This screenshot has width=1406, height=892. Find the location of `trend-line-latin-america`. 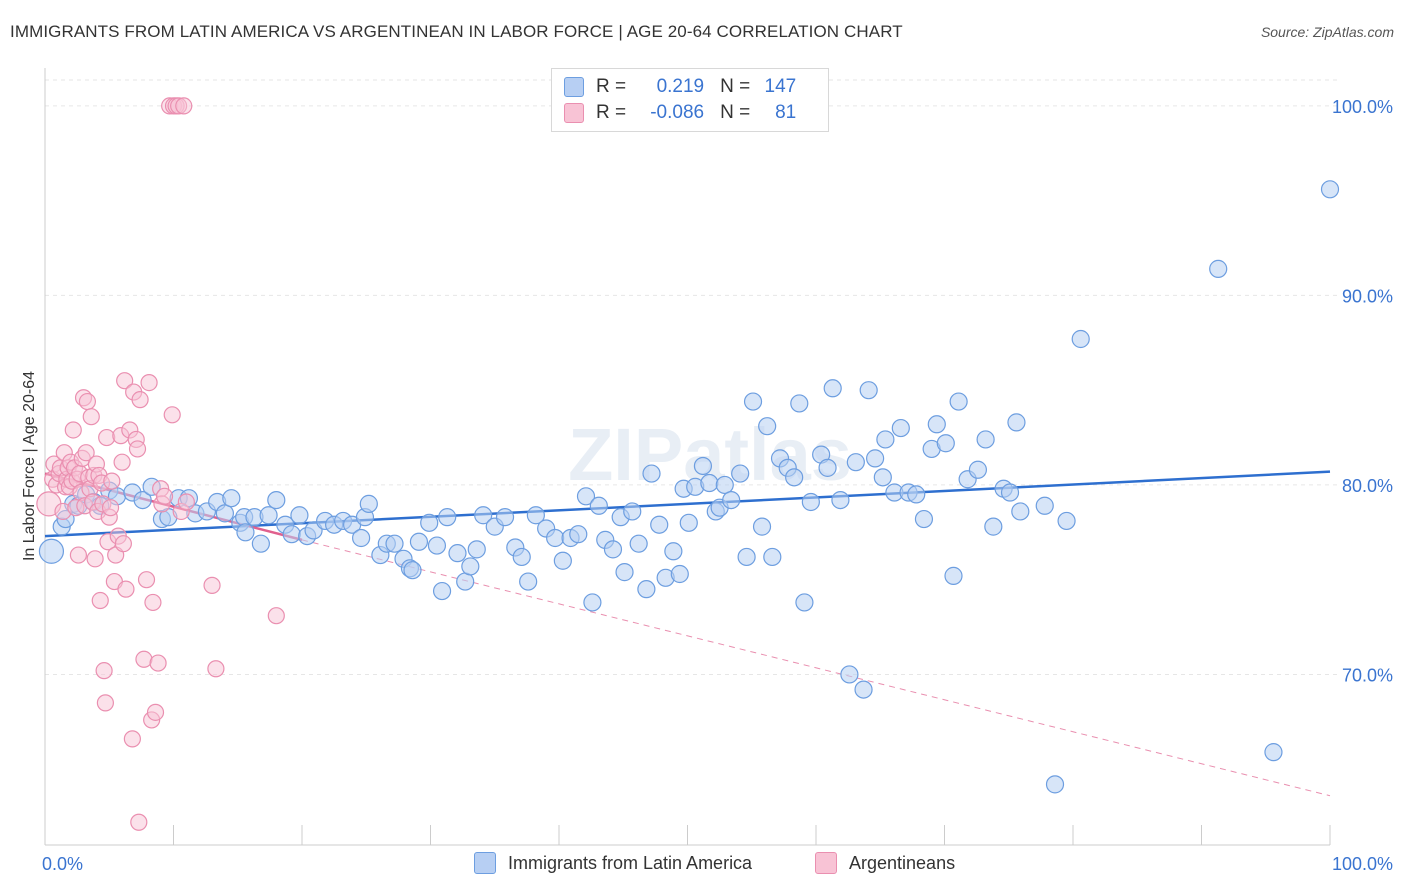

trend-line-latin-america is located at coordinates (687, 504).